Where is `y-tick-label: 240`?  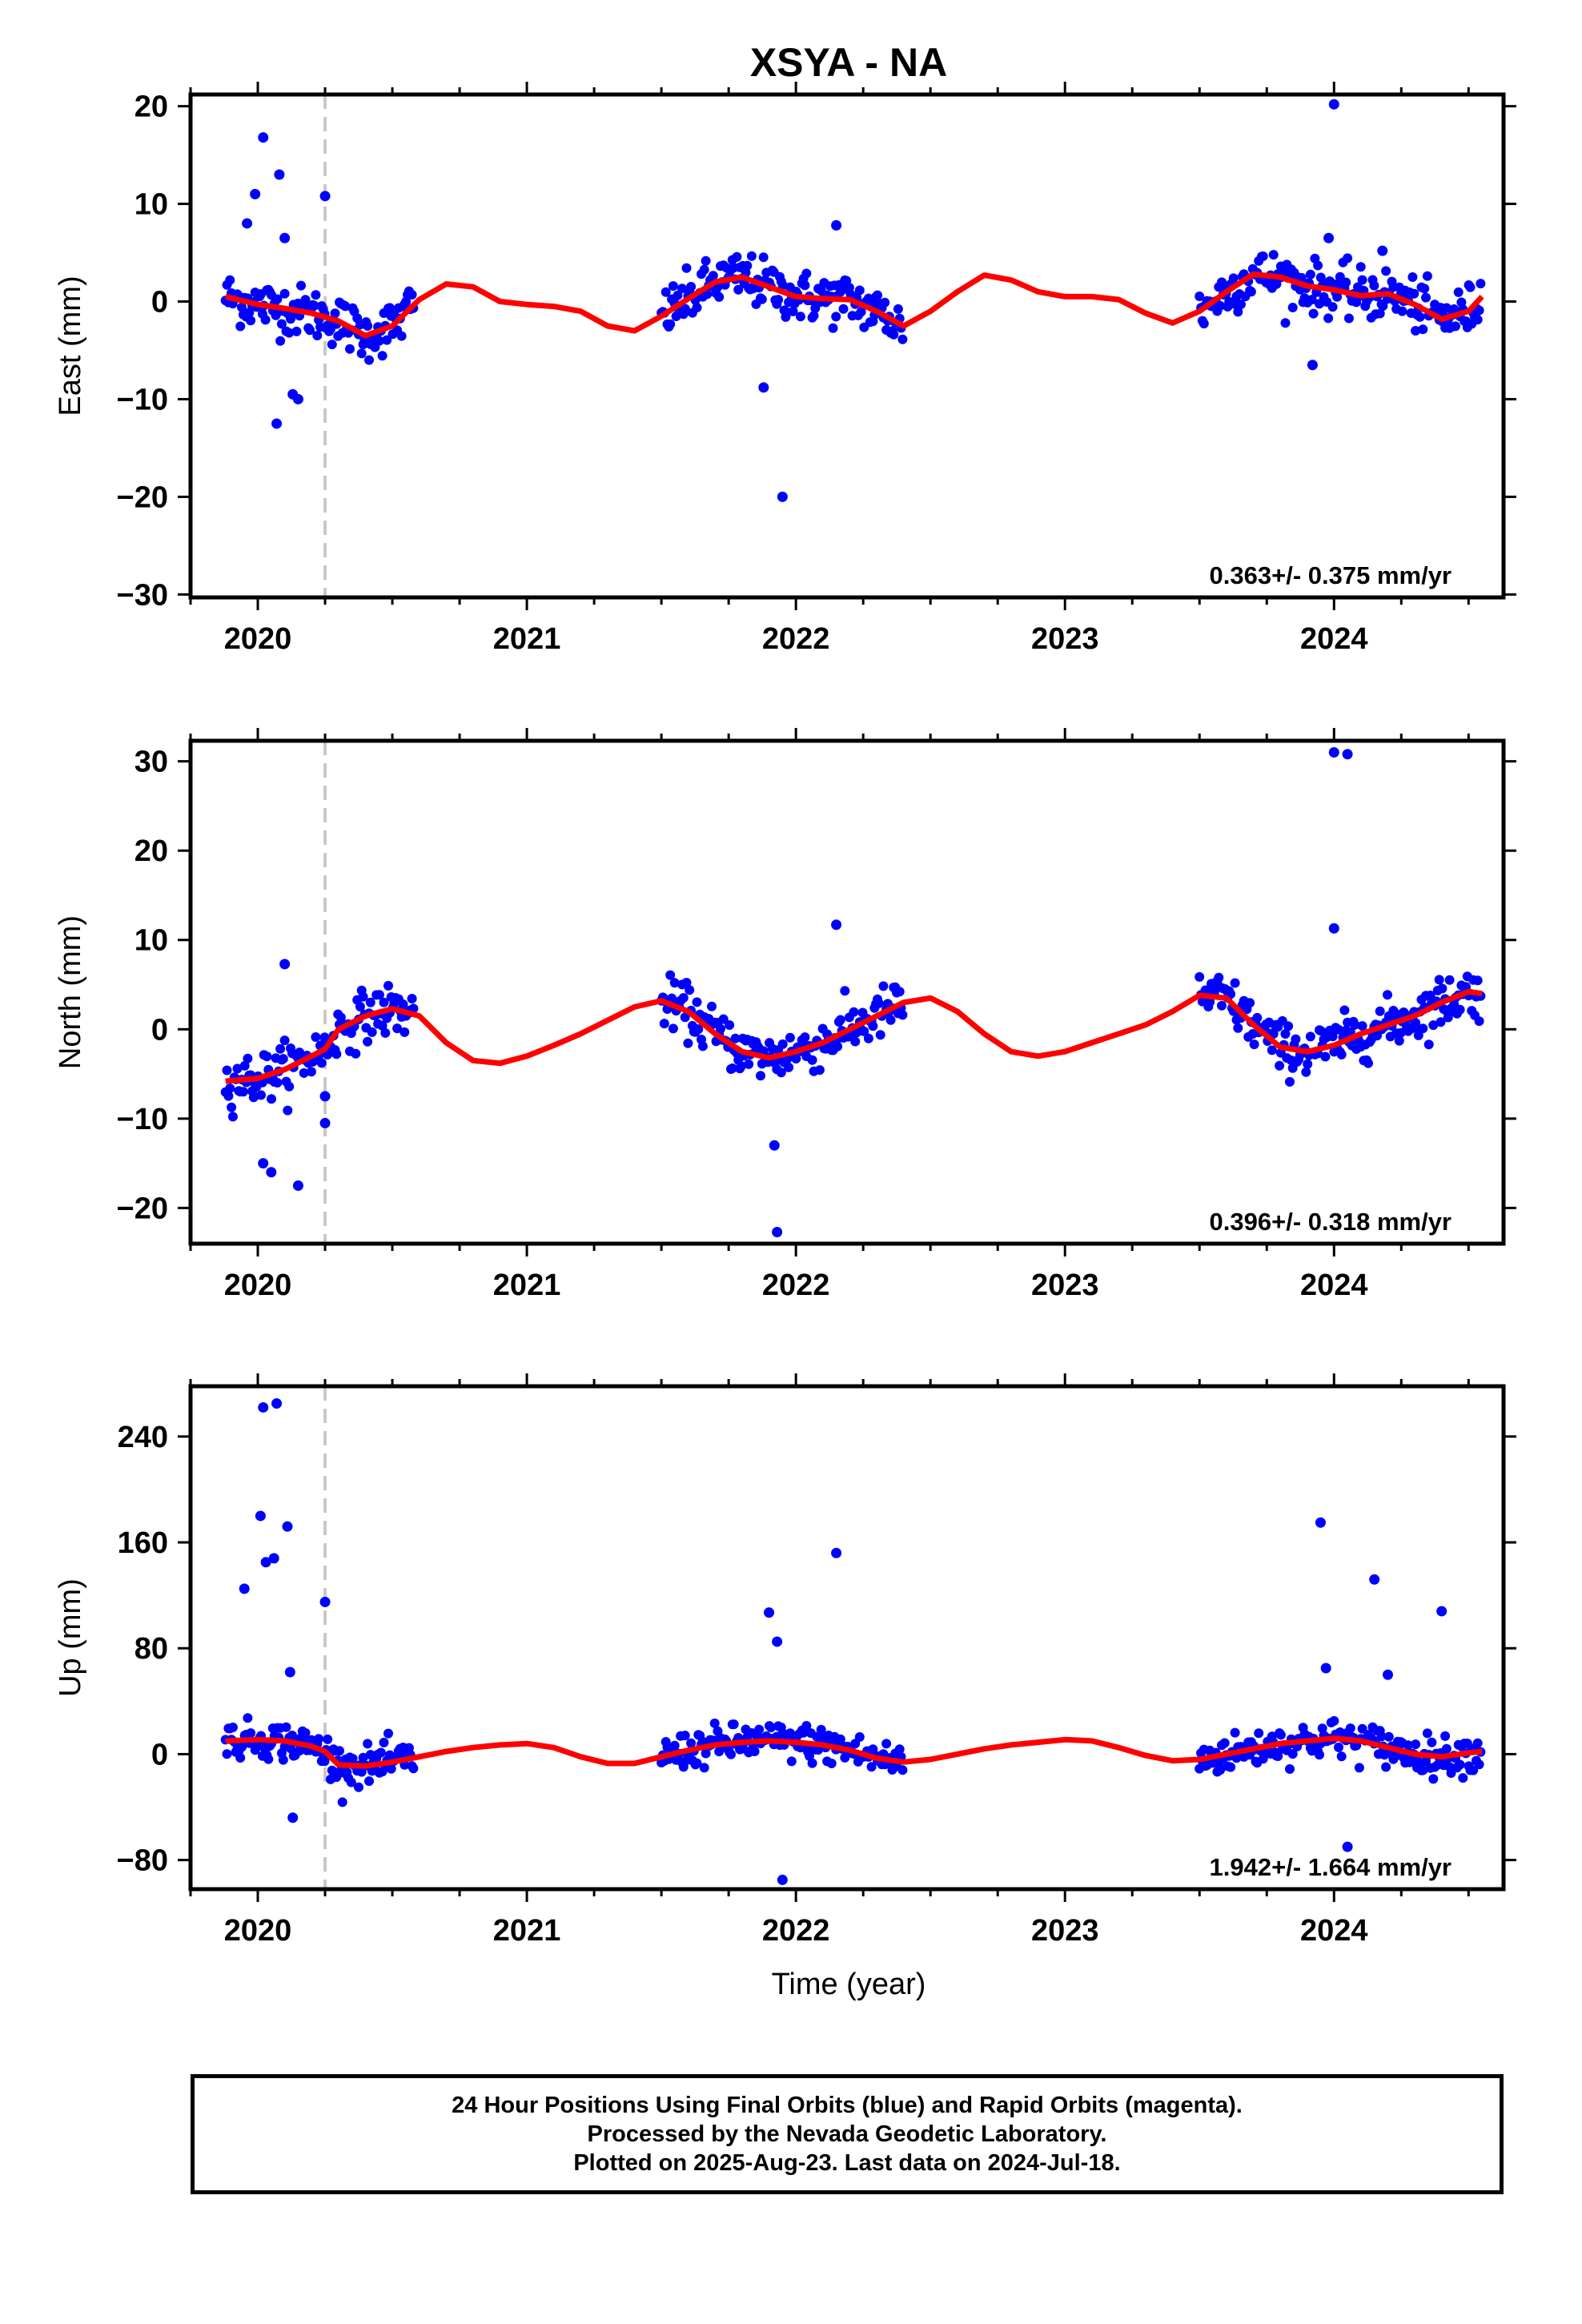
y-tick-label: 240 is located at coordinates (143, 1437).